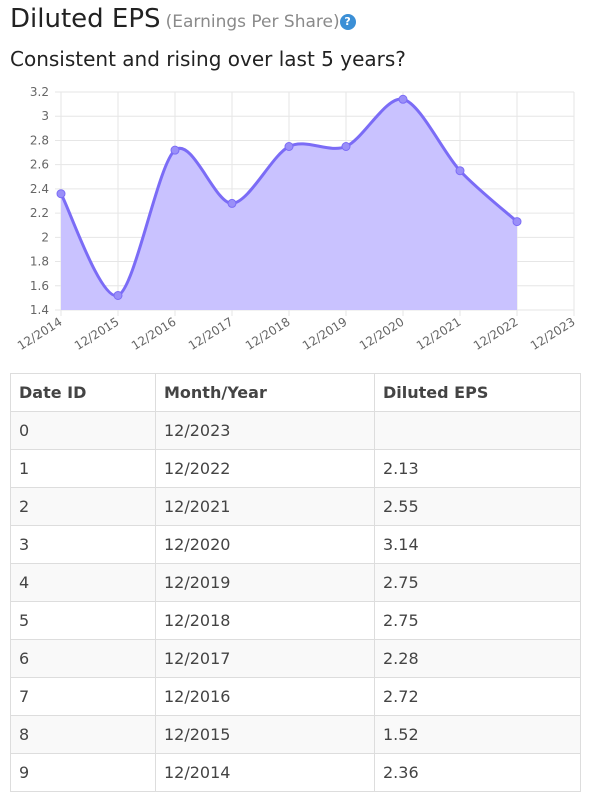  What do you see at coordinates (265, 734) in the screenshot?
I see `cell-month-year: 12/2015` at bounding box center [265, 734].